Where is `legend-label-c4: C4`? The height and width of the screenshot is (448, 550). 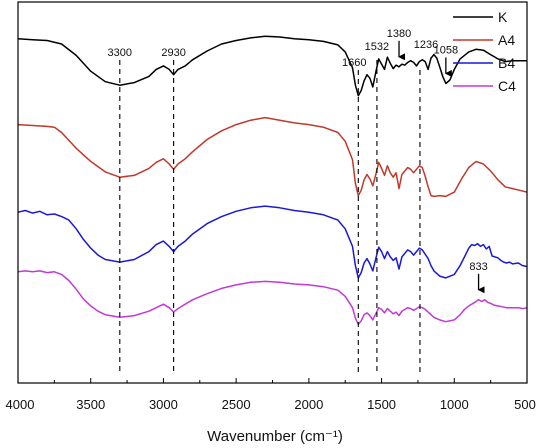
legend-label-c4: C4 is located at coordinates (507, 86).